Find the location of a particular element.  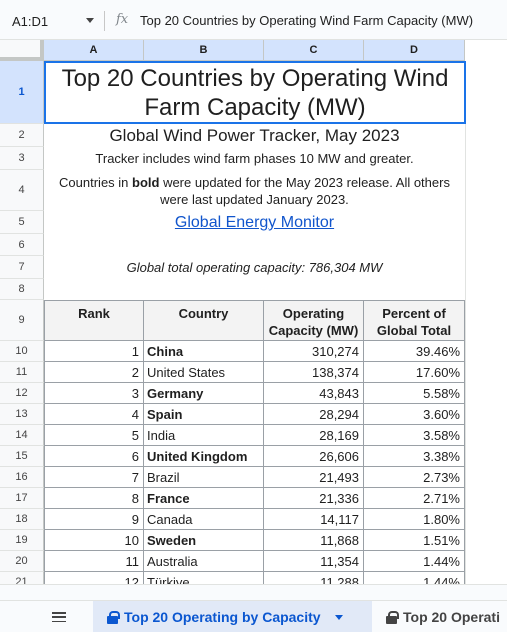

subtitle-cell: Global Wind Power Tracker, May 2023 is located at coordinates (254, 135).